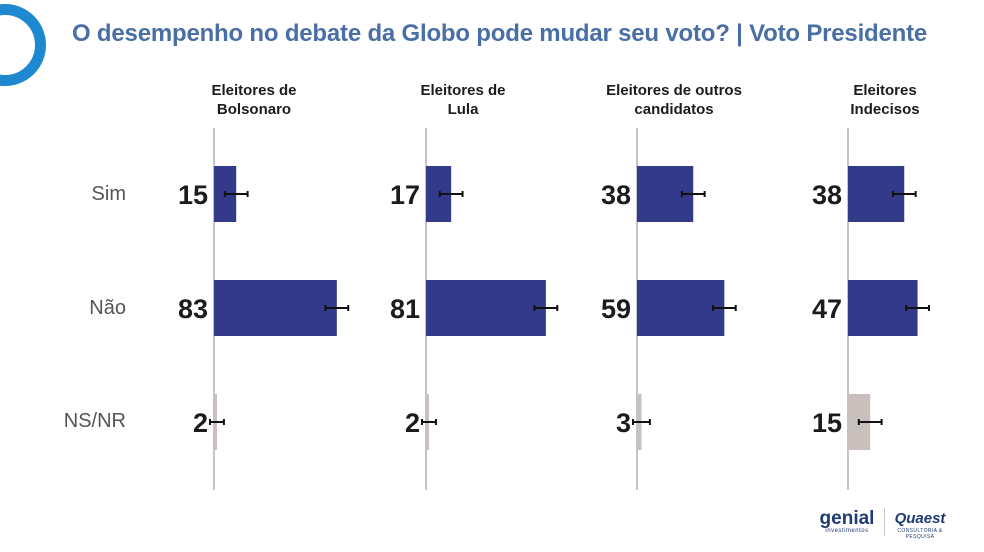 This screenshot has height=552, width=984. I want to click on genial-logo: genial investimentos, so click(847, 521).